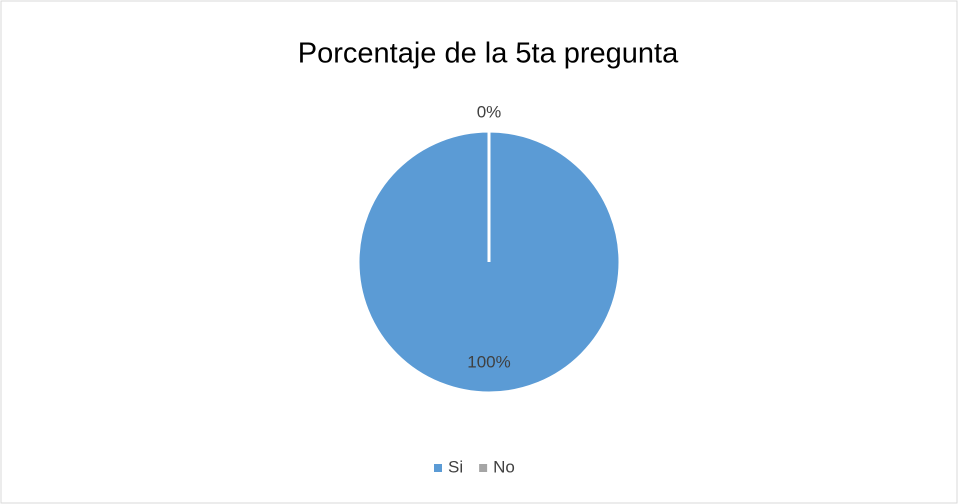 This screenshot has width=958, height=504. What do you see at coordinates (504, 466) in the screenshot?
I see `legend-label: No` at bounding box center [504, 466].